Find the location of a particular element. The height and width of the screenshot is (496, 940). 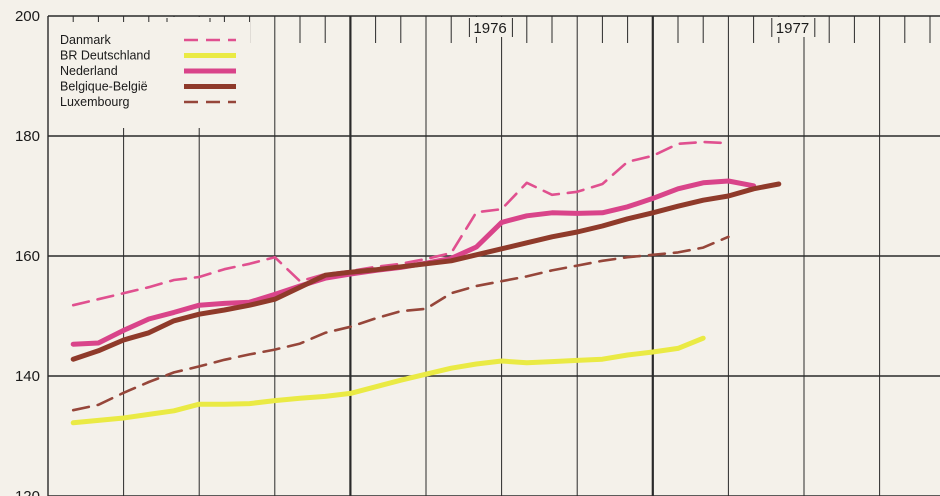

legend-label: BR Deutschland is located at coordinates (105, 56).